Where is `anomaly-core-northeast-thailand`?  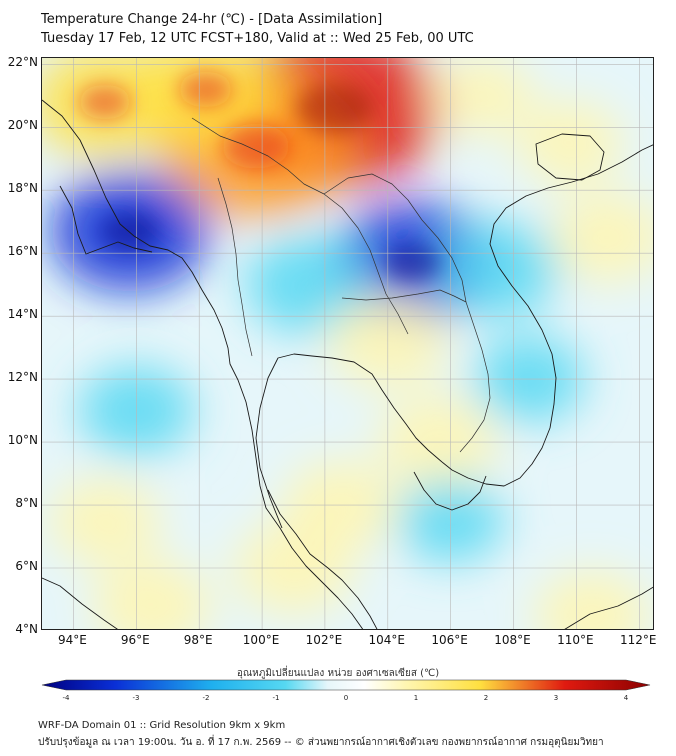 anomaly-core-northeast-thailand is located at coordinates (413, 262).